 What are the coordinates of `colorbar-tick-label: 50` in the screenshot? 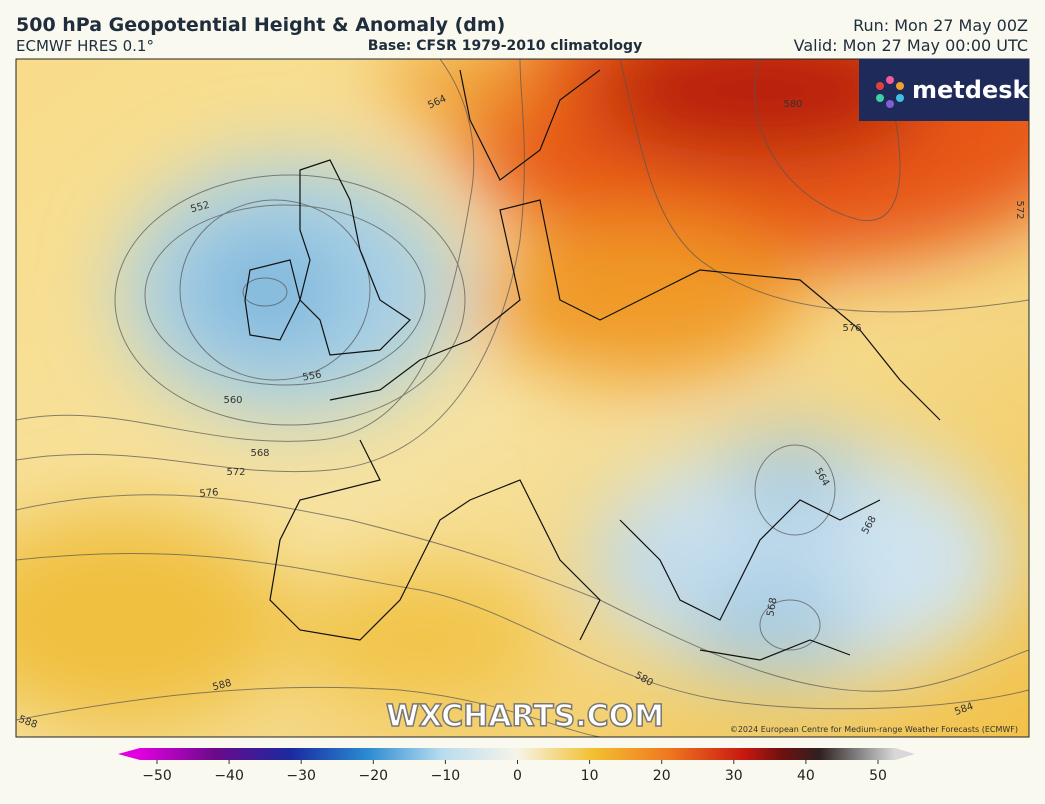 It's located at (878, 776).